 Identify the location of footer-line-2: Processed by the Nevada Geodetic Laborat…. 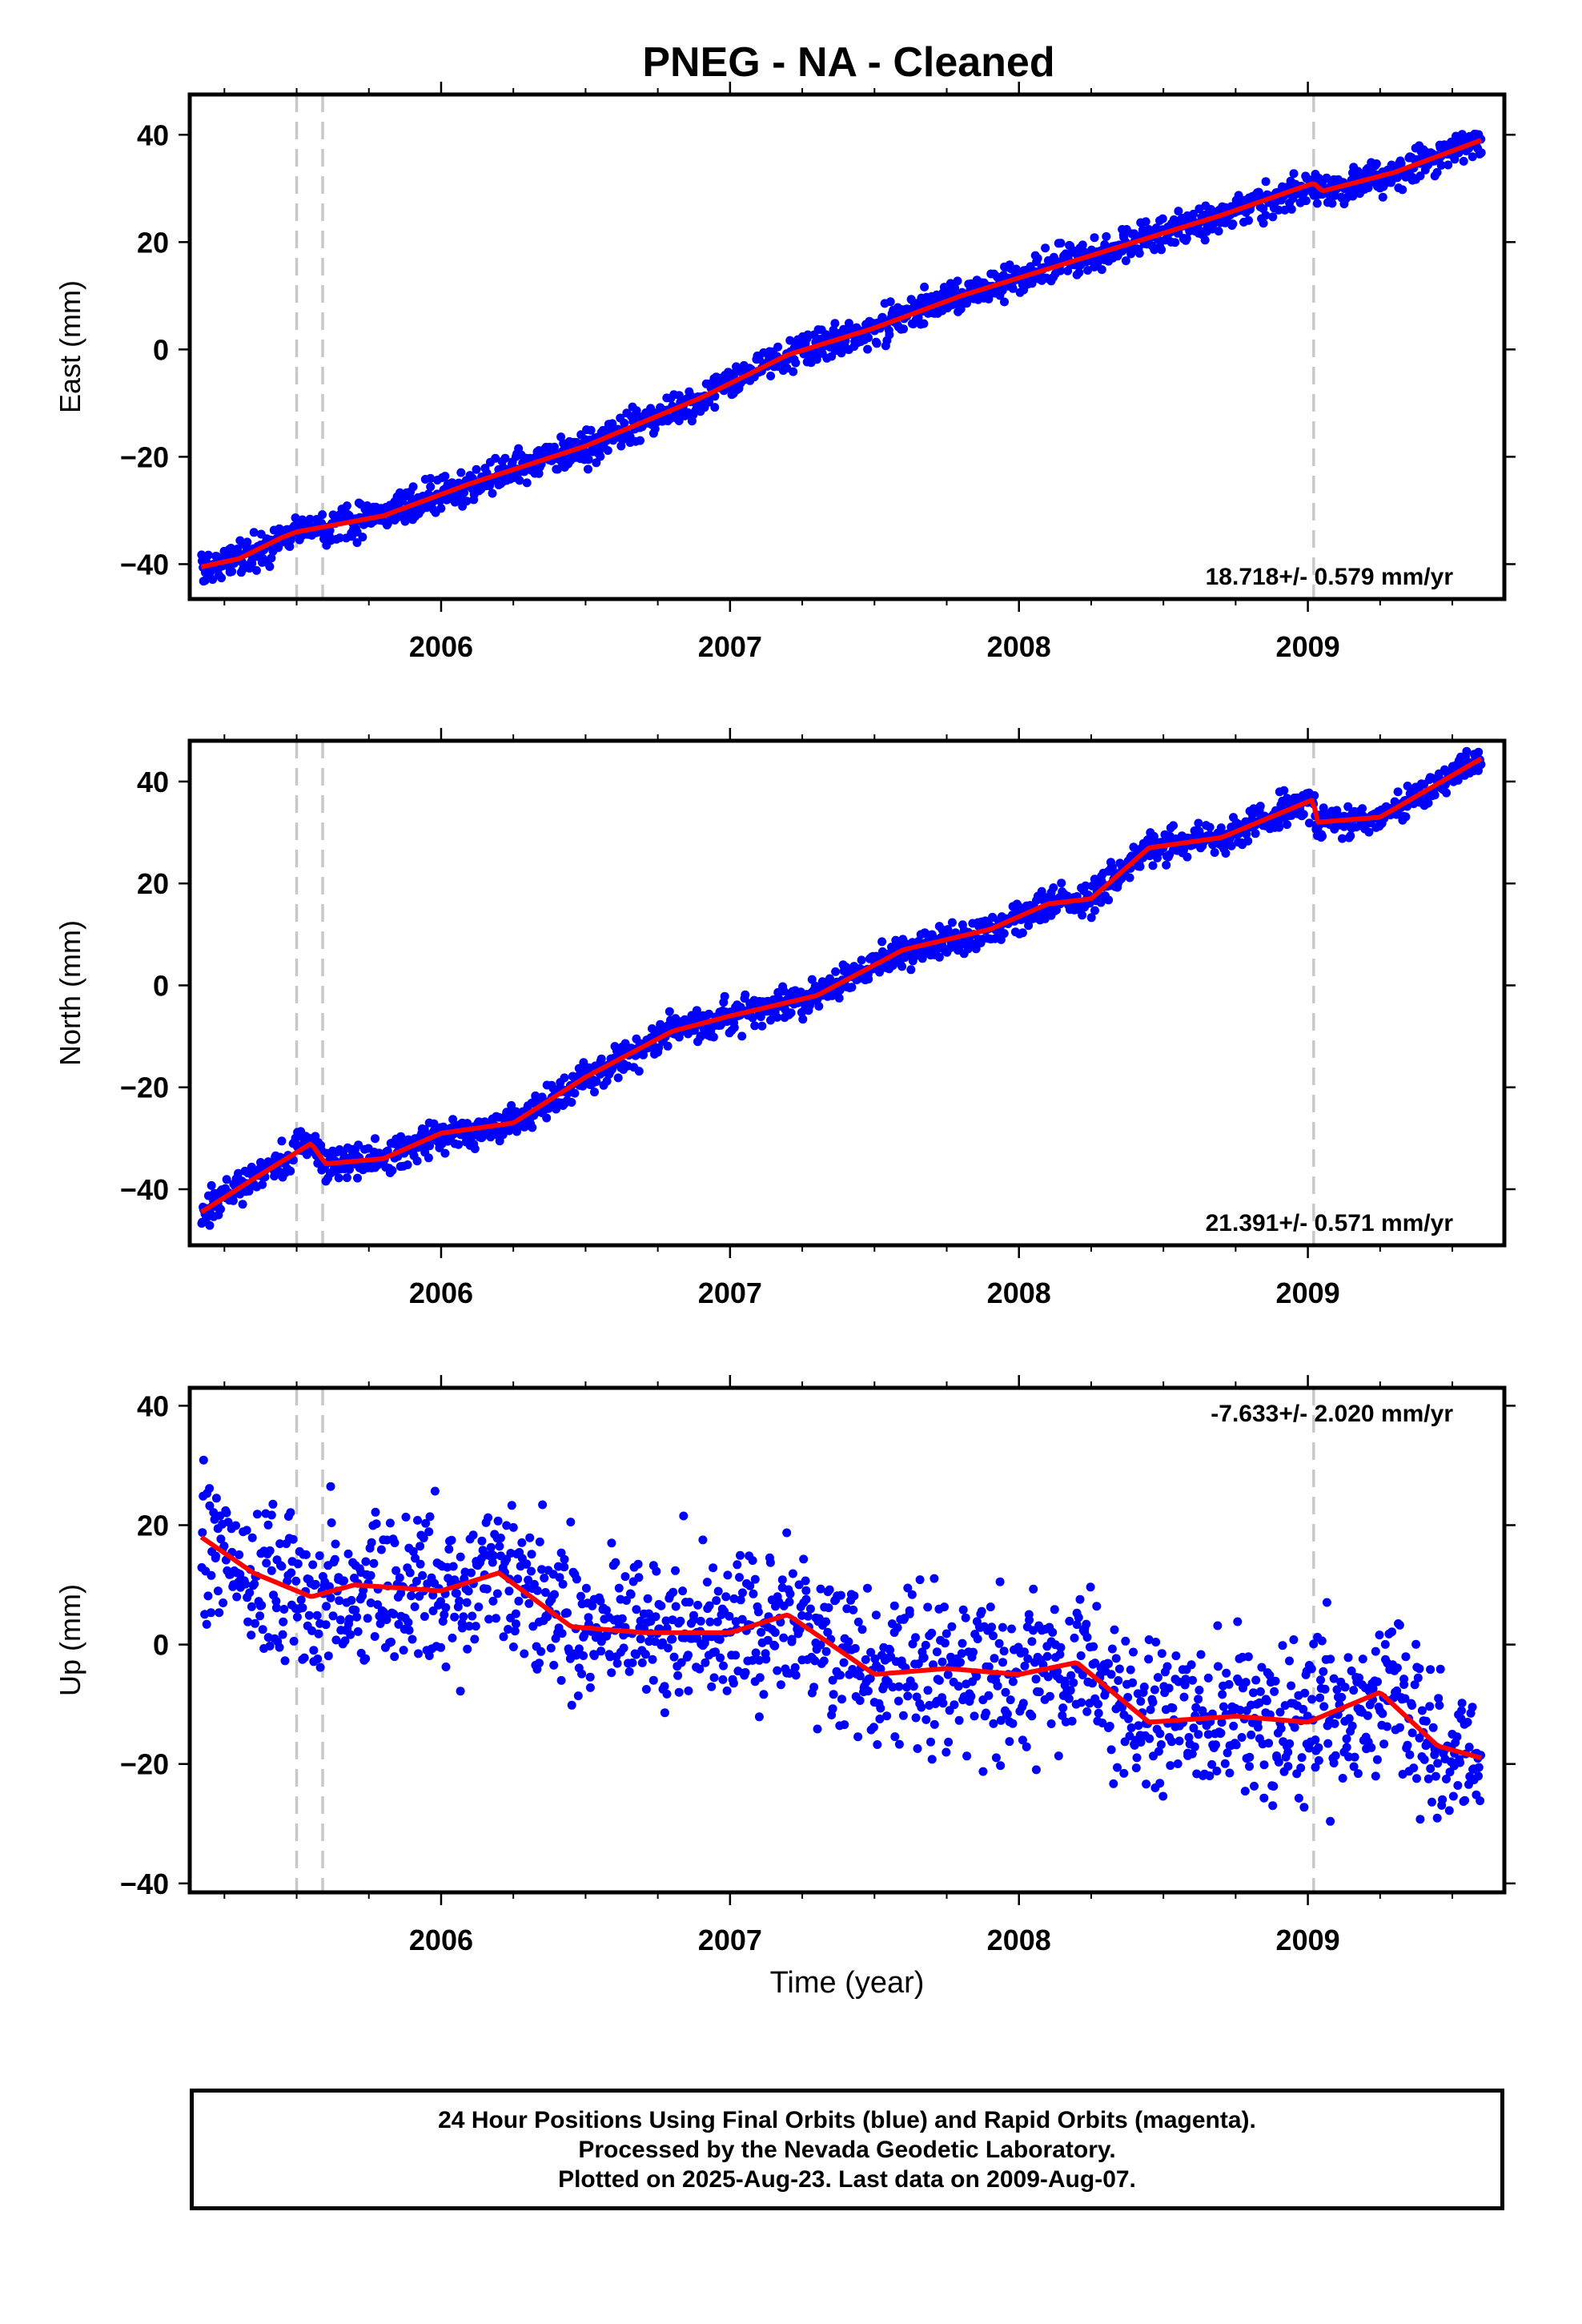
(847, 2150).